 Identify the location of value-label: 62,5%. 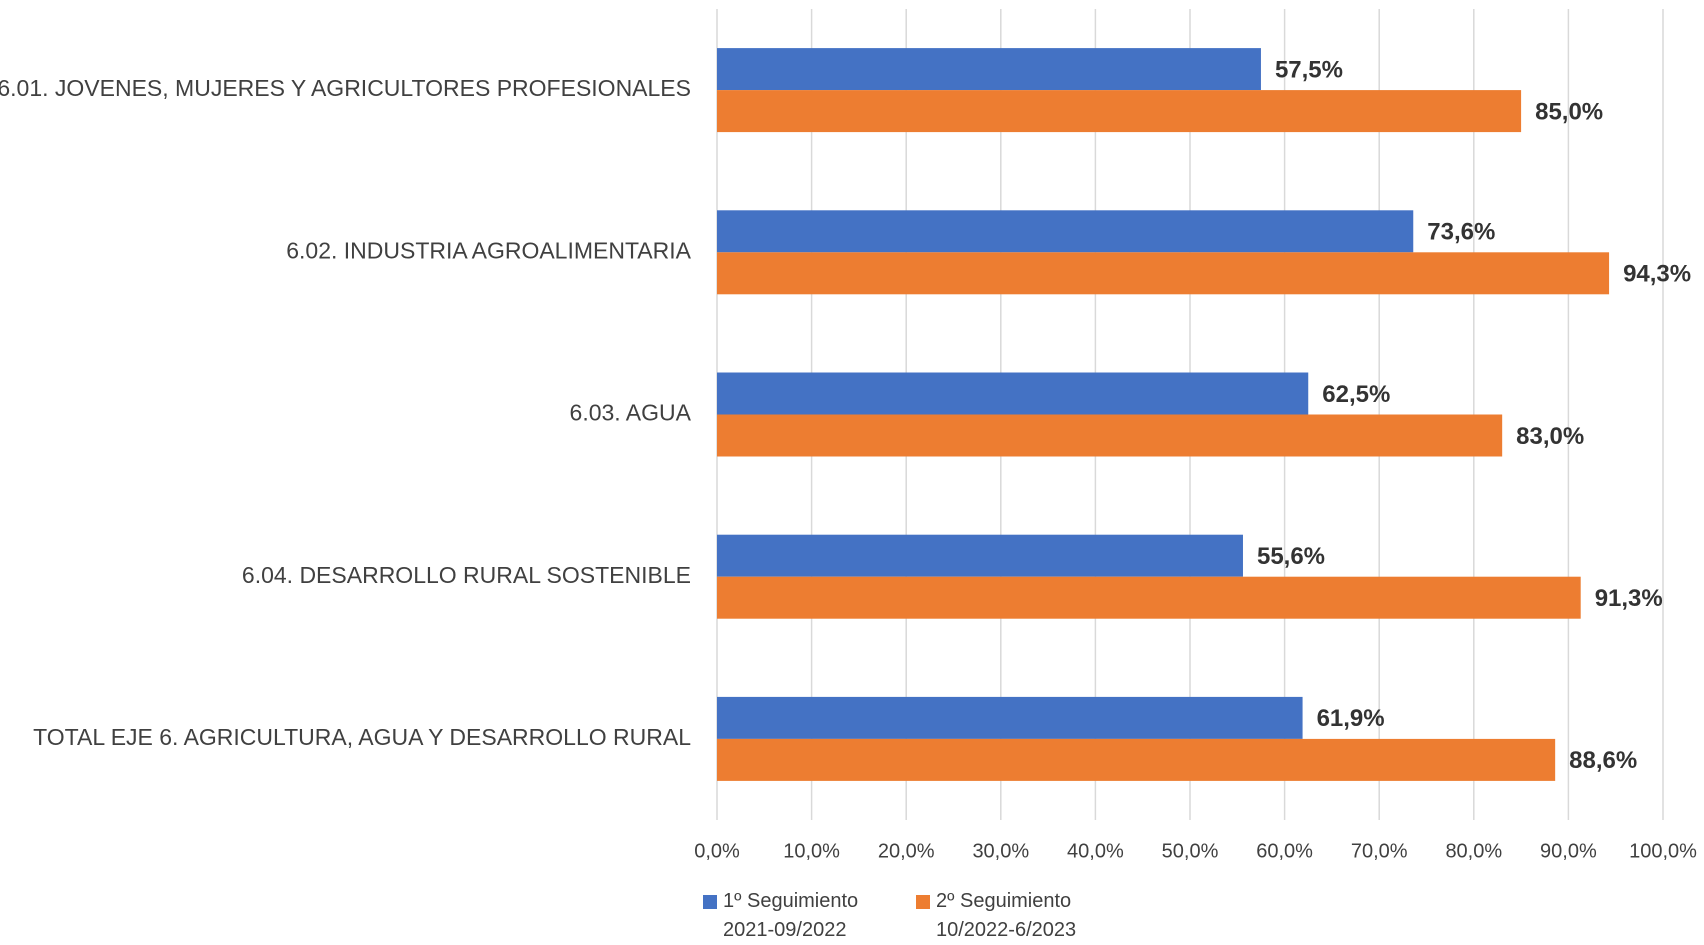
(1356, 394).